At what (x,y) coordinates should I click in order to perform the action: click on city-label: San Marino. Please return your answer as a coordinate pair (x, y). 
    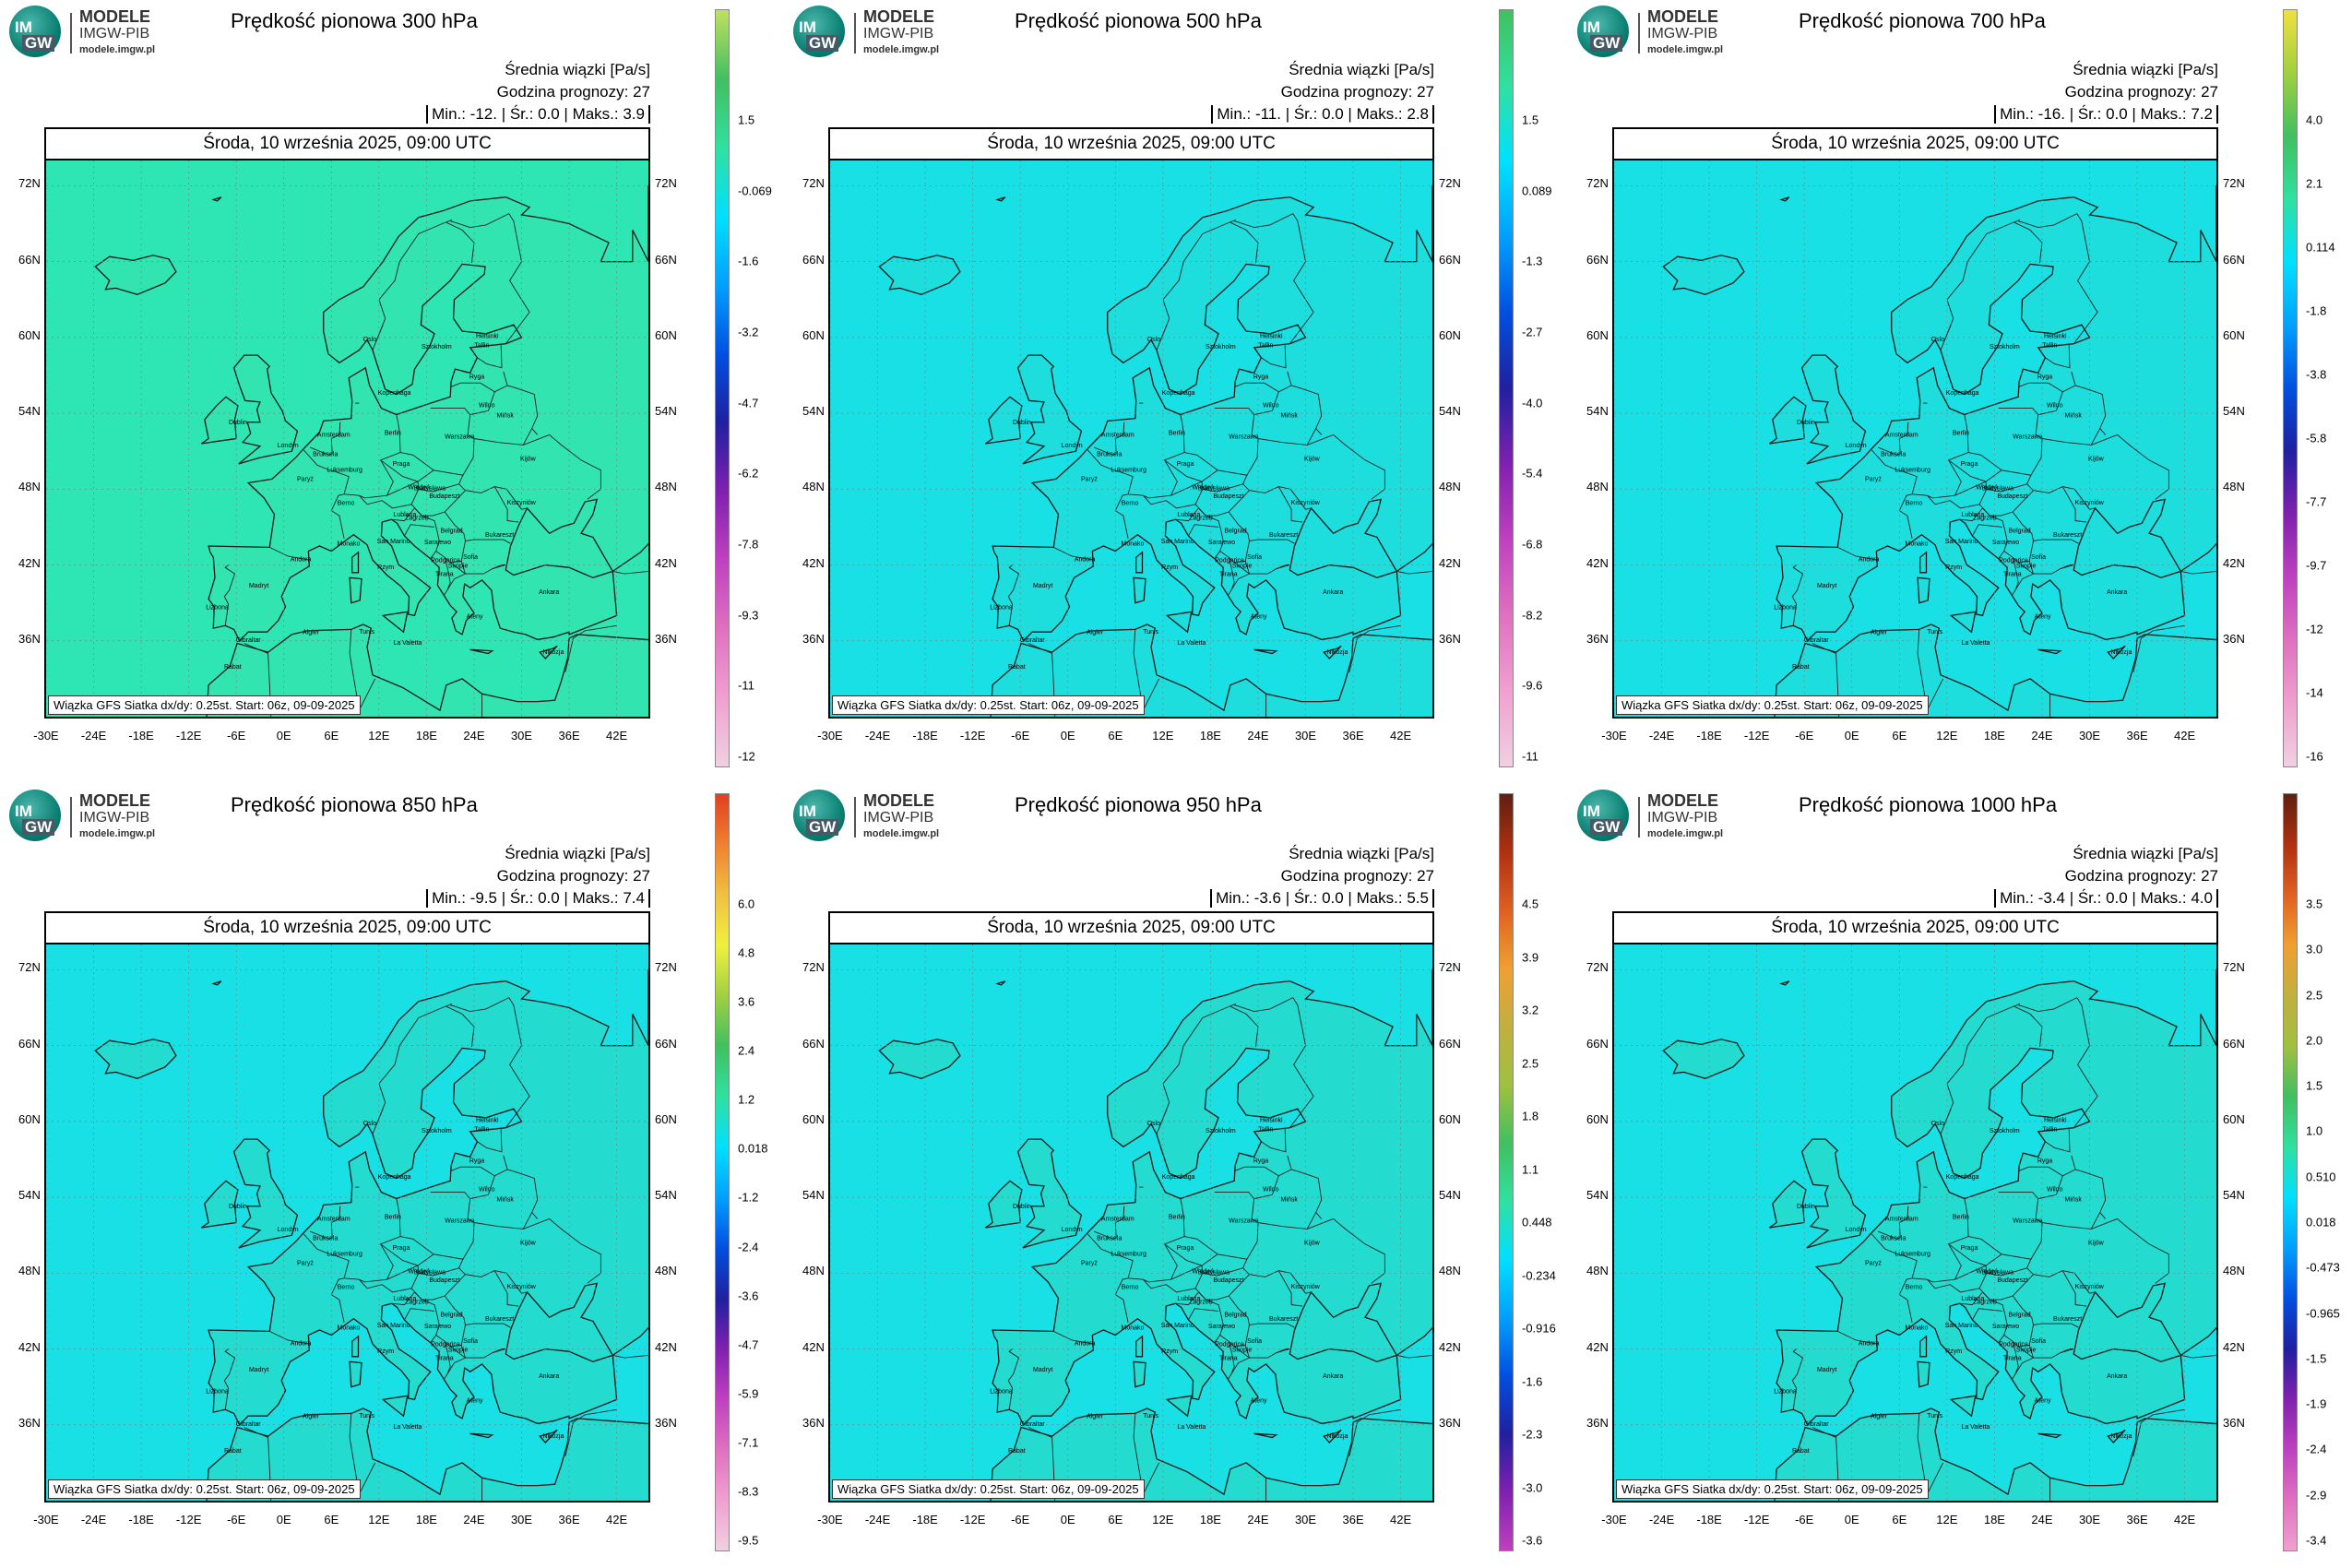
    Looking at the image, I should click on (1177, 1326).